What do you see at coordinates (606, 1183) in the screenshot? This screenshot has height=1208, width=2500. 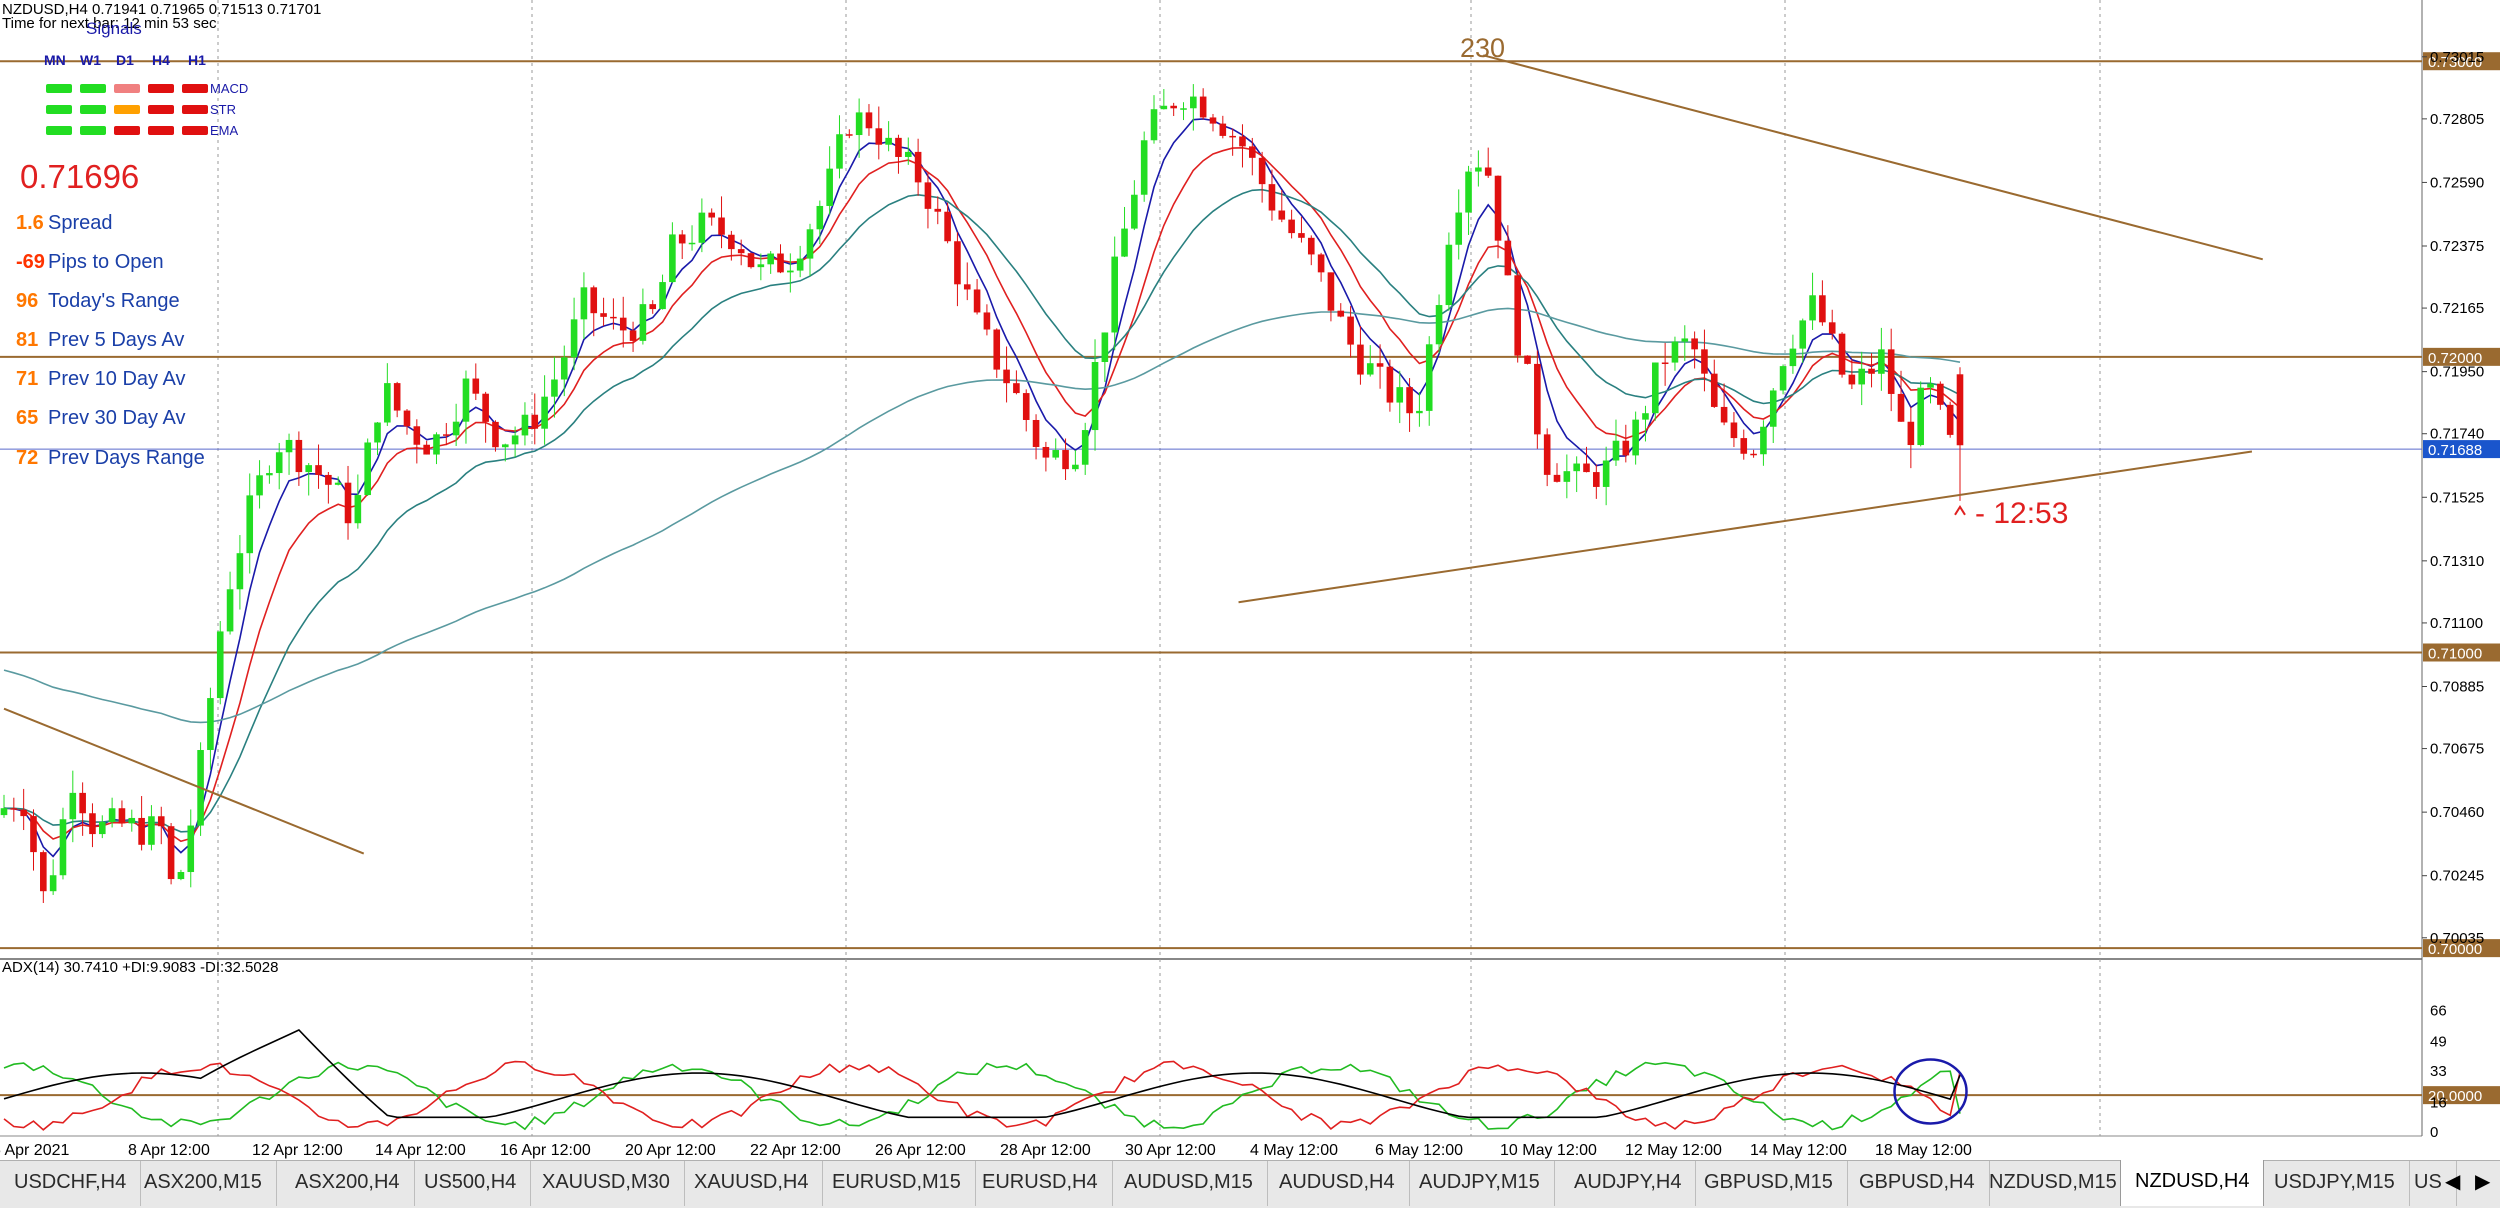 I see `symbol-tab: XAUUSD,M30` at bounding box center [606, 1183].